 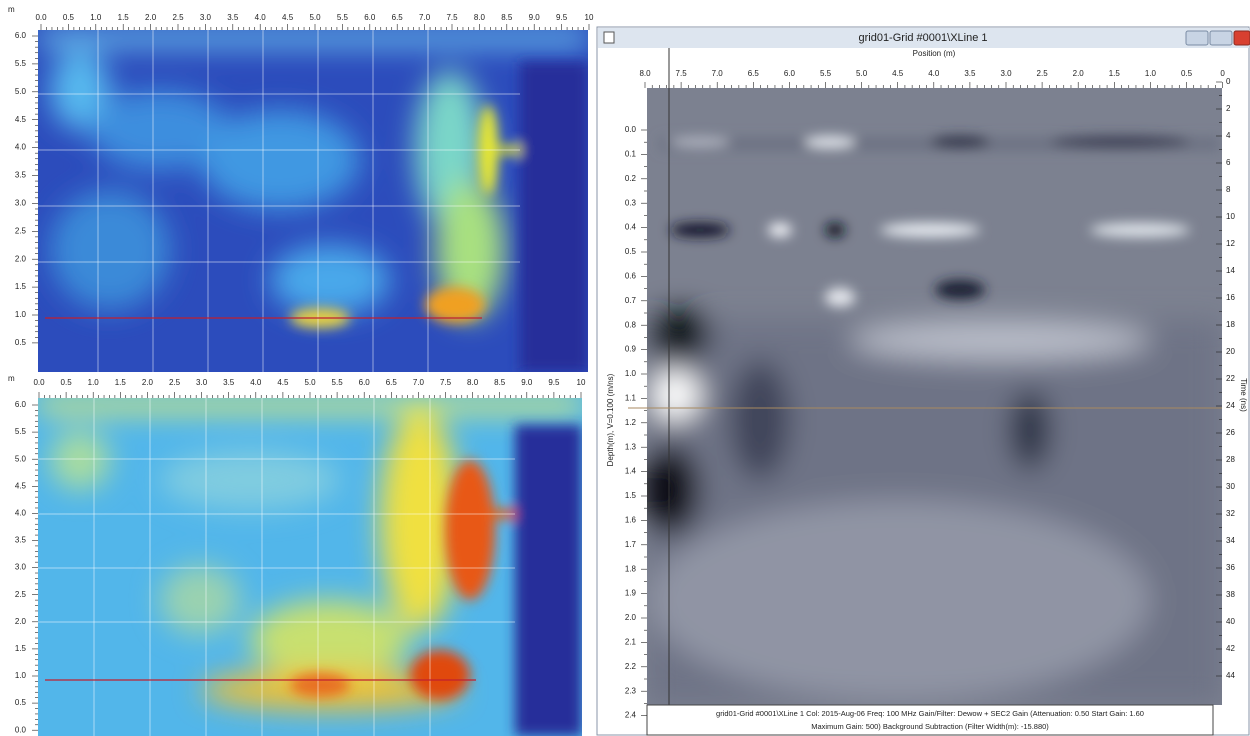 I want to click on y-tick-label: 1.4, so click(x=631, y=471).